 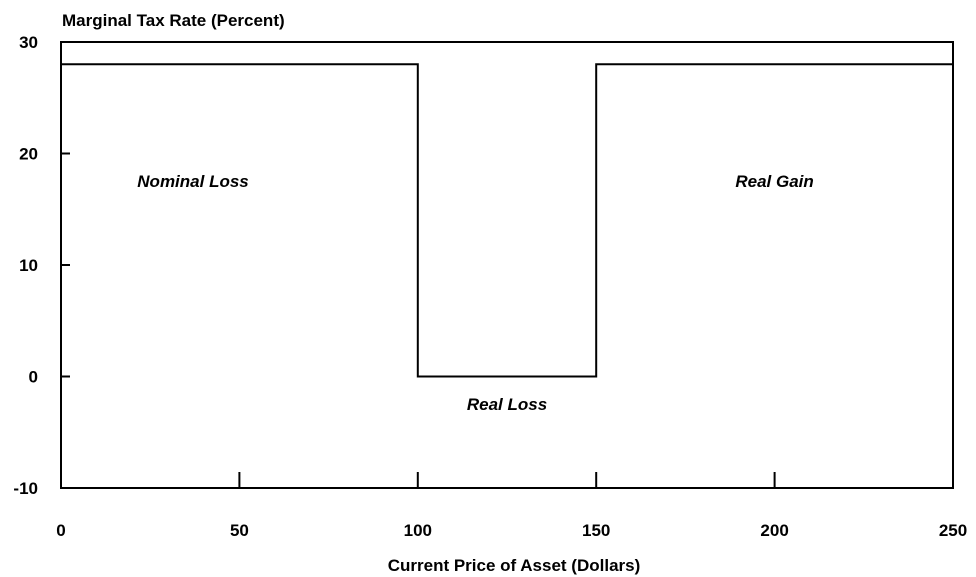 What do you see at coordinates (28, 265) in the screenshot?
I see `y-tick-label: 10` at bounding box center [28, 265].